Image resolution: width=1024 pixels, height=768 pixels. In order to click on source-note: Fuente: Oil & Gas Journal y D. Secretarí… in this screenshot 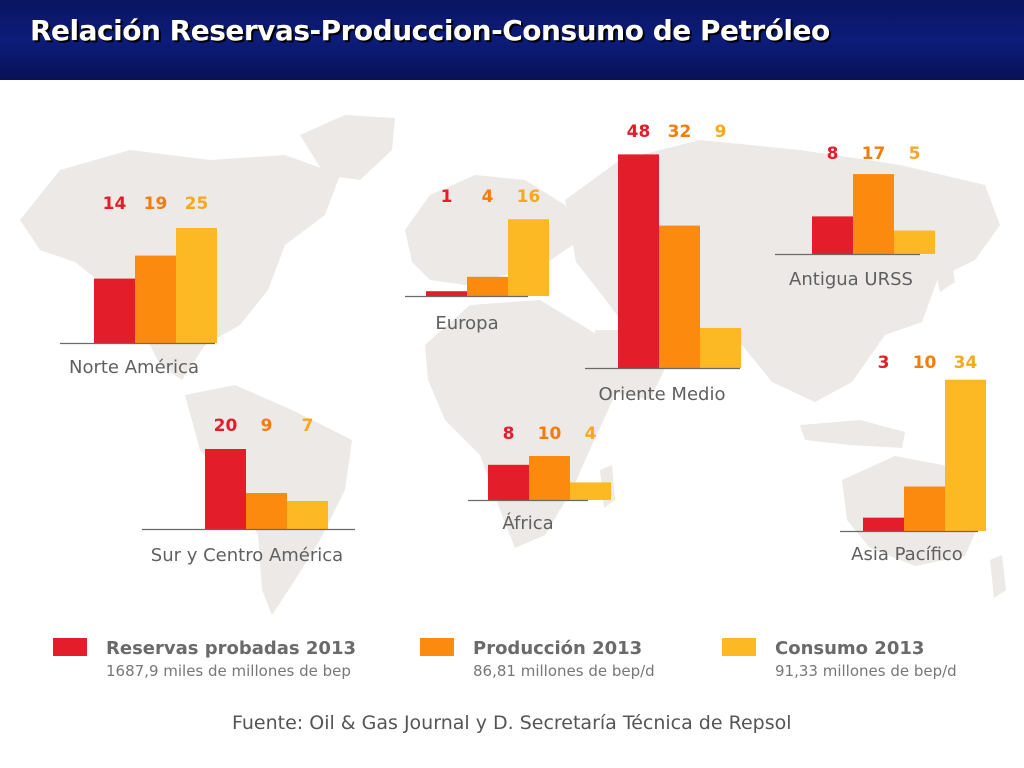, I will do `click(512, 723)`.